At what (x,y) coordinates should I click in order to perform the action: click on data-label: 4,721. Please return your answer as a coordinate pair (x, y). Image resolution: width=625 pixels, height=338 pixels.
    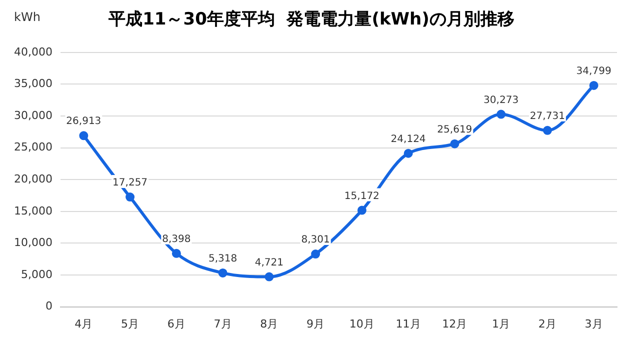
    Looking at the image, I should click on (269, 262).